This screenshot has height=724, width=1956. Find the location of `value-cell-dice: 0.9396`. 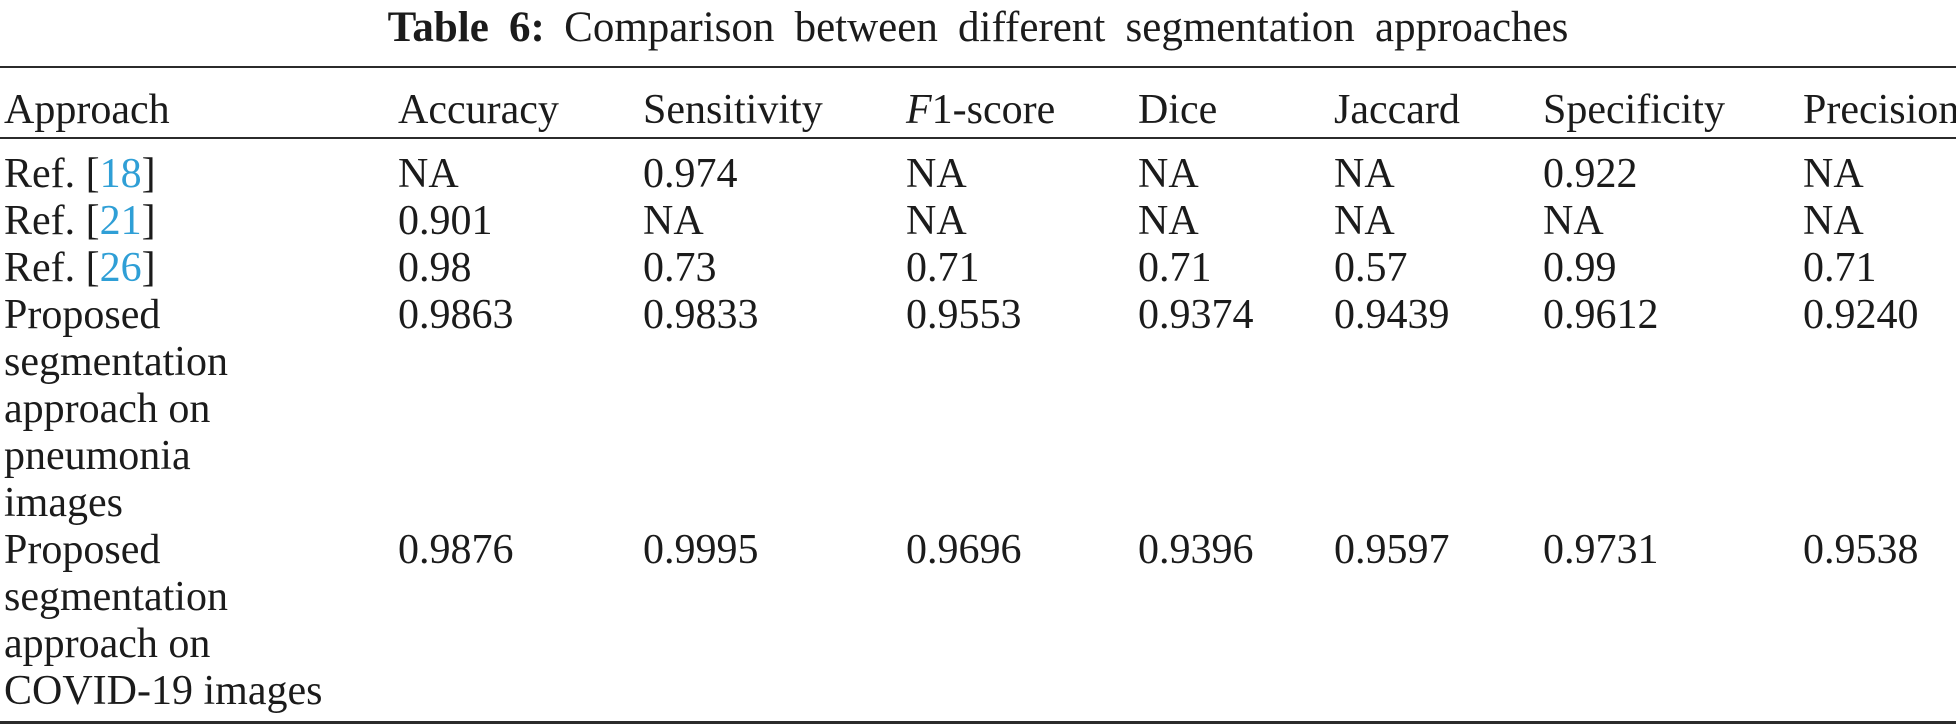

value-cell-dice: 0.9396 is located at coordinates (1196, 550).